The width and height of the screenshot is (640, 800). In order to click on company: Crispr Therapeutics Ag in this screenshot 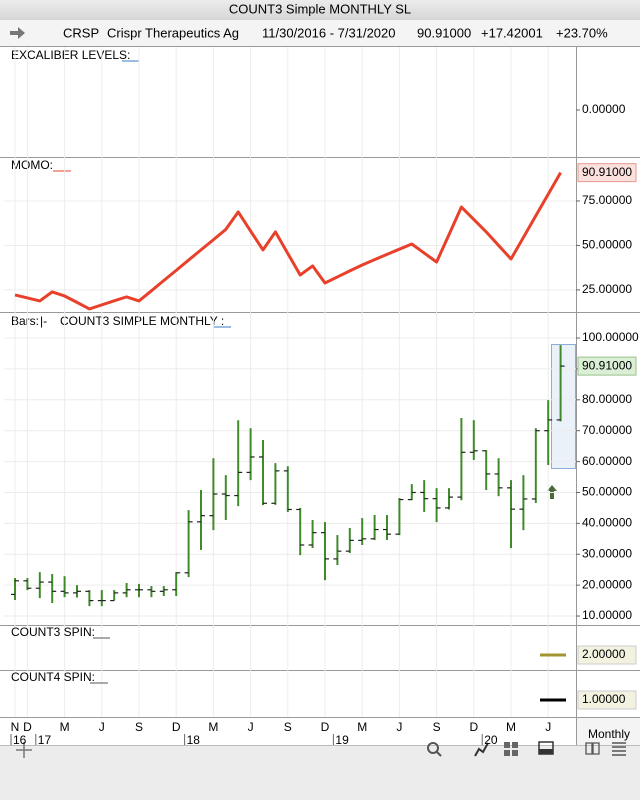, I will do `click(173, 32)`.